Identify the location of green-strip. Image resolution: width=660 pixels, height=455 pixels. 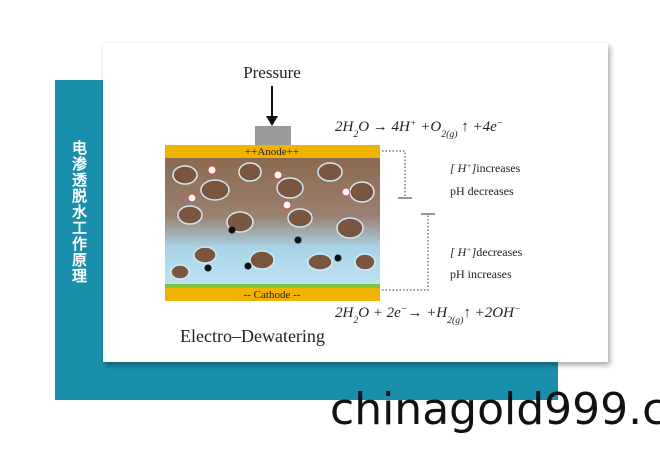
(272, 286).